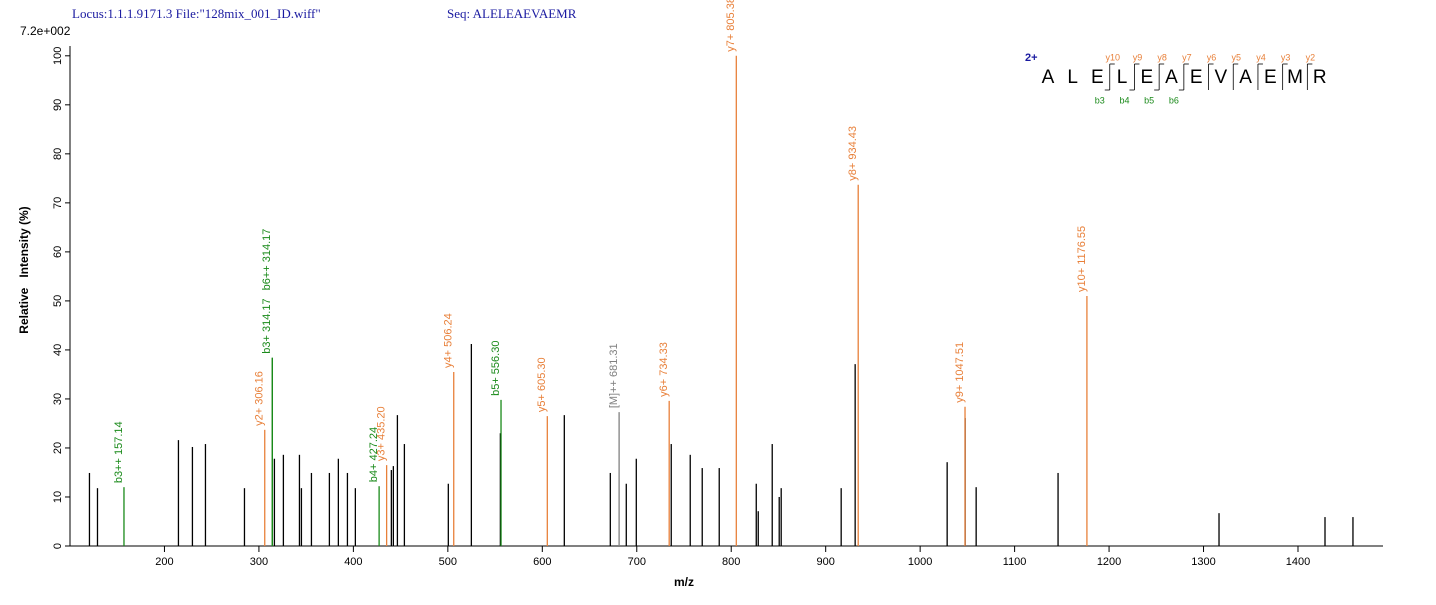 The image size is (1436, 605). Describe the element at coordinates (1187, 57) in the screenshot. I see `y-ion-label: y7` at that location.